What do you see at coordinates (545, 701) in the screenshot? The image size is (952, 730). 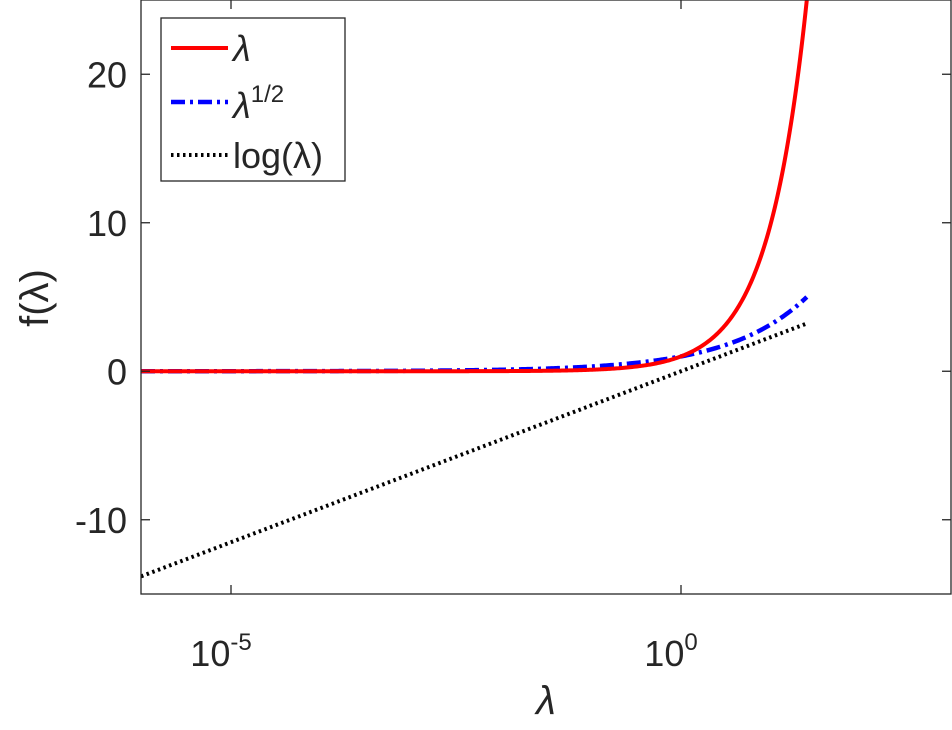 I see `x-axis-label: λ` at bounding box center [545, 701].